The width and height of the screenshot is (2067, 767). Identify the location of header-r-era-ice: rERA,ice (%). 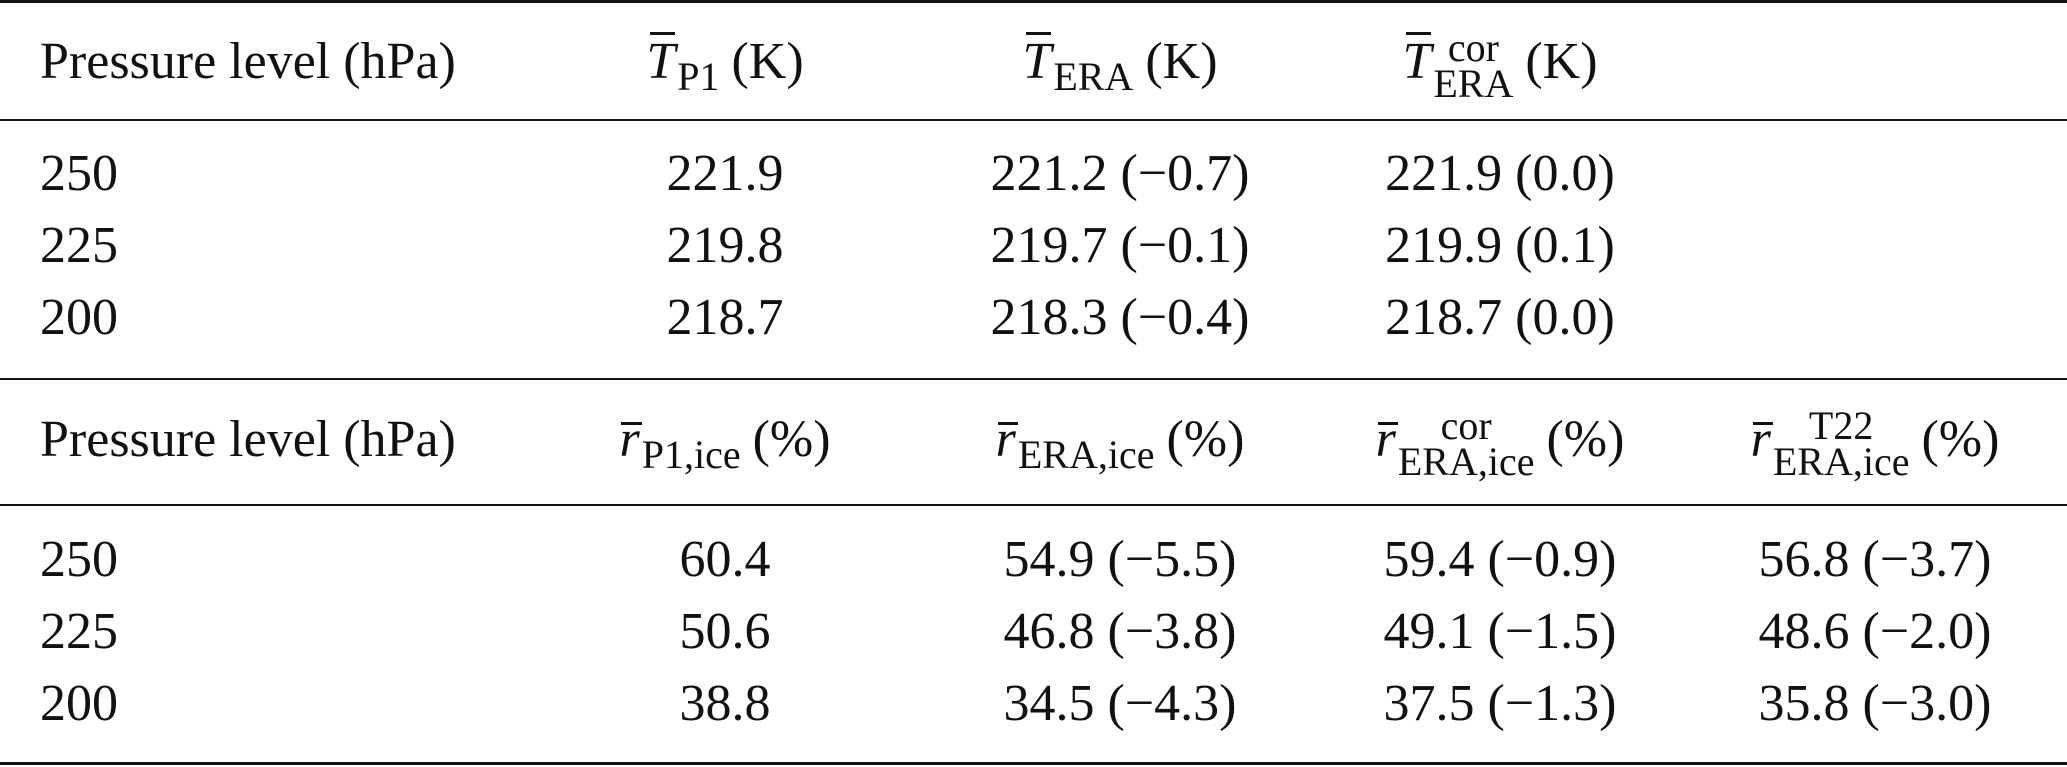
(1120, 444).